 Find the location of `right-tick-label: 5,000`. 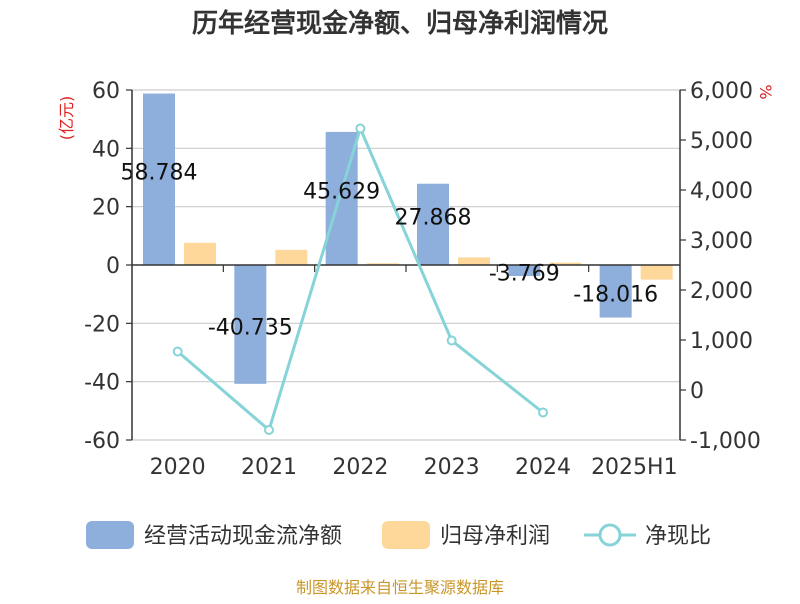

right-tick-label: 5,000 is located at coordinates (721, 141).